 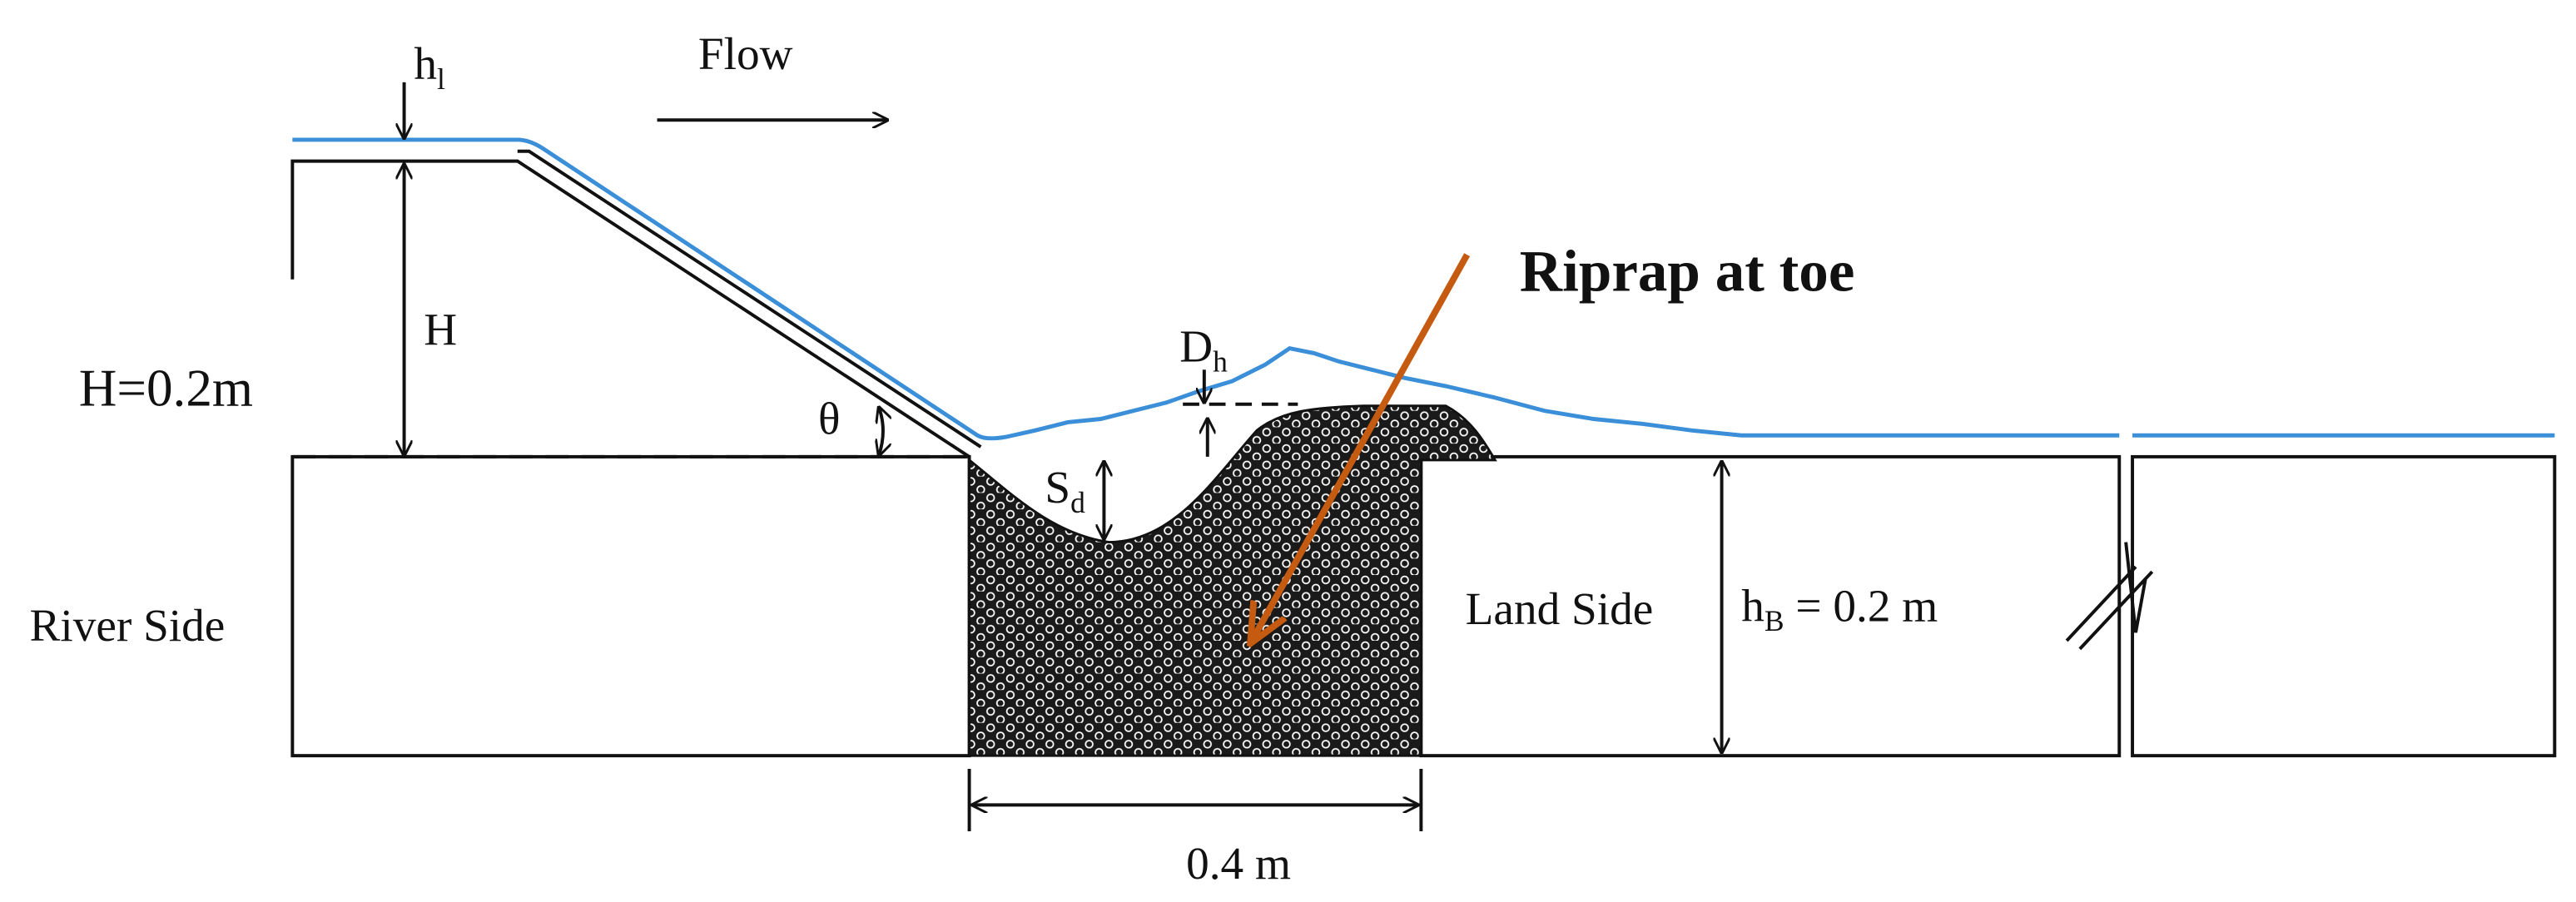 What do you see at coordinates (440, 330) in the screenshot?
I see `h-label: H` at bounding box center [440, 330].